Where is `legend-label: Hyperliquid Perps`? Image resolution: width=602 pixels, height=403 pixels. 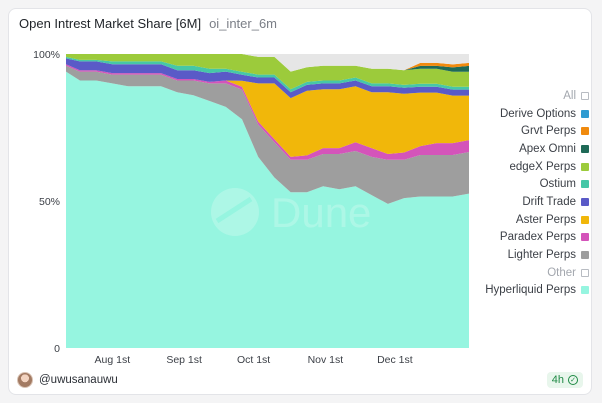
legend-label: Hyperliquid Perps is located at coordinates (530, 290).